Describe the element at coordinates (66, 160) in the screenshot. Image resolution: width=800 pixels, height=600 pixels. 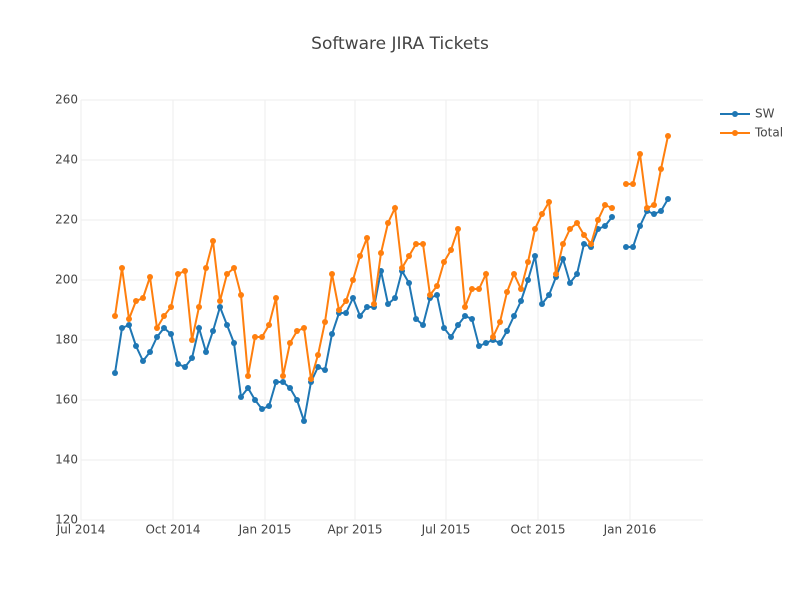
I see `y-tick-label: 240` at that location.